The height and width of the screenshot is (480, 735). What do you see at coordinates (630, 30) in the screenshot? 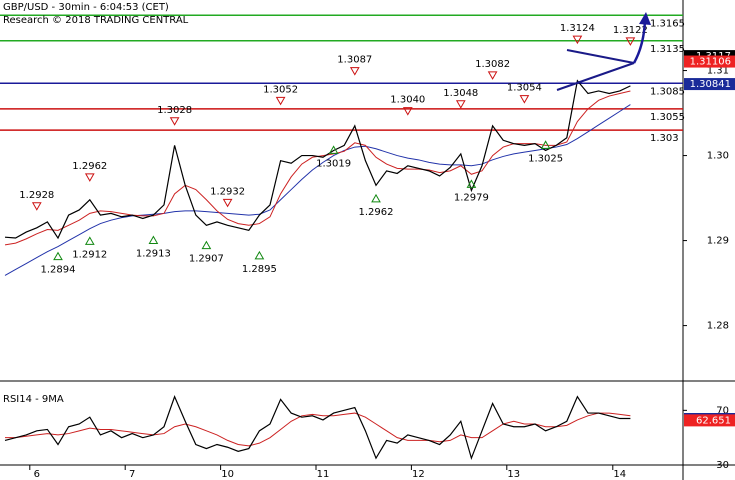
I see `pivot-high-label: 1.3122` at bounding box center [630, 30].